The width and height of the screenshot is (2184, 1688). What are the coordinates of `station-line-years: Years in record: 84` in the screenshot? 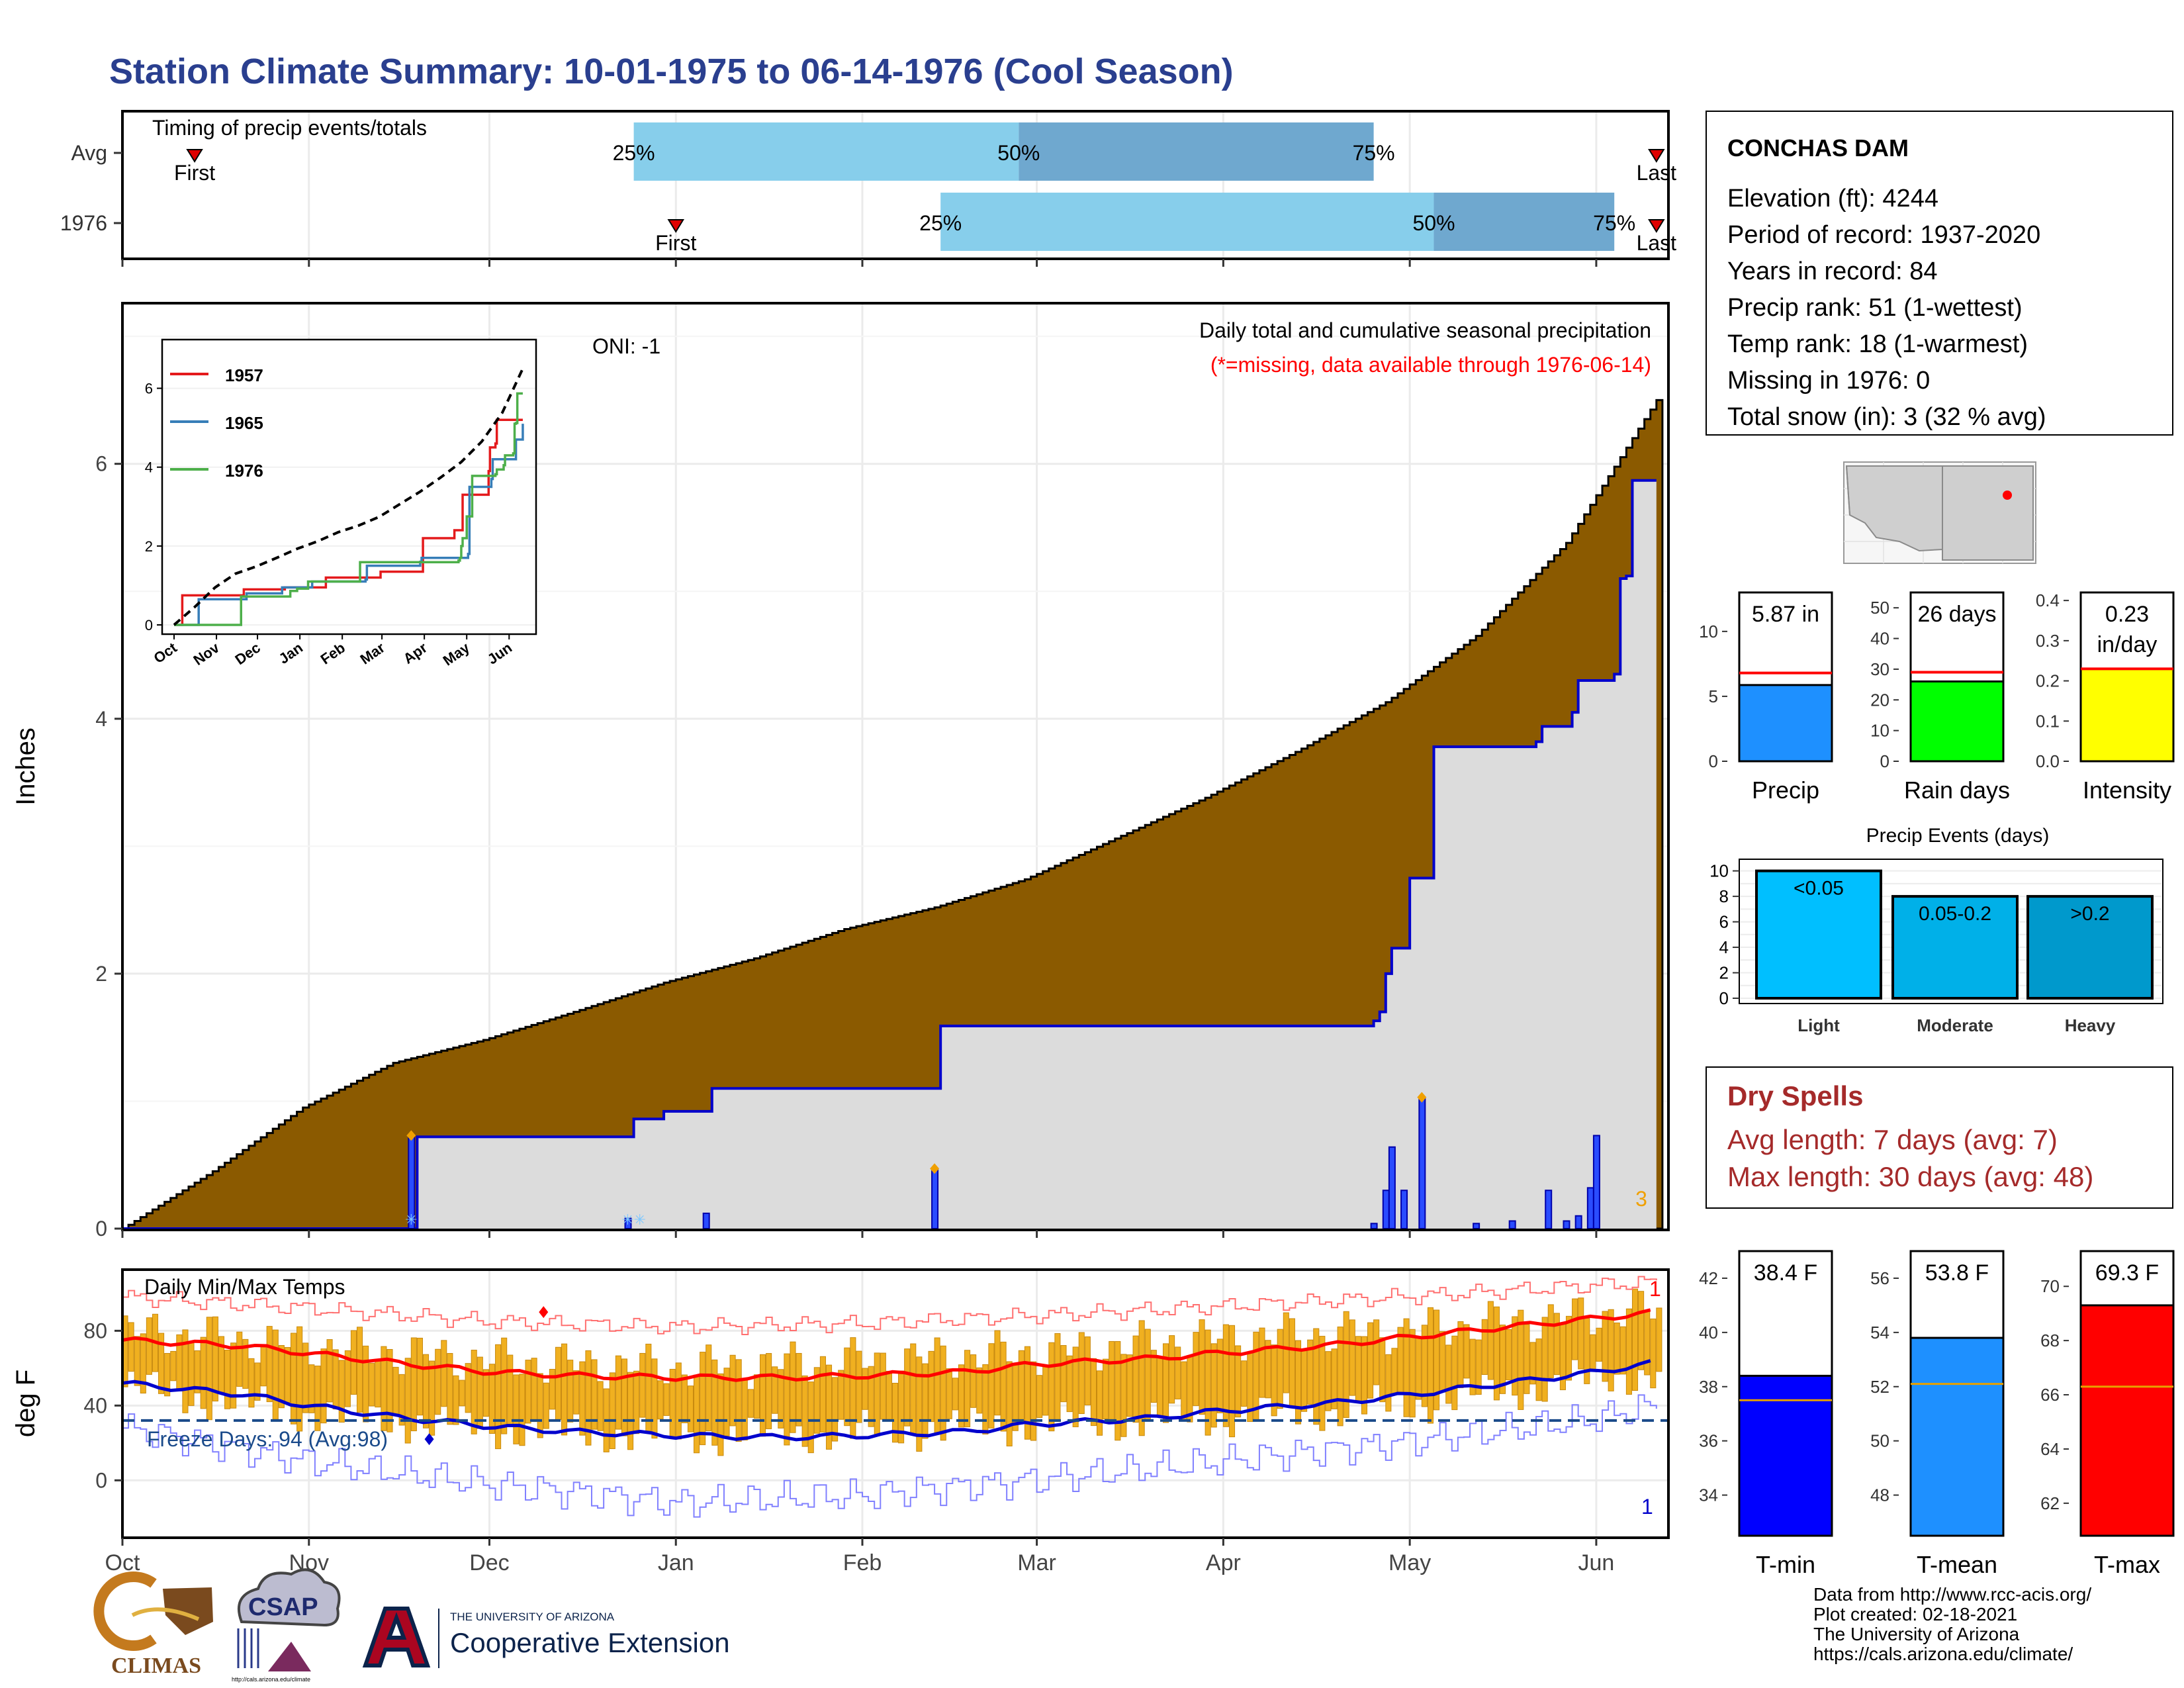 It's located at (1832, 271).